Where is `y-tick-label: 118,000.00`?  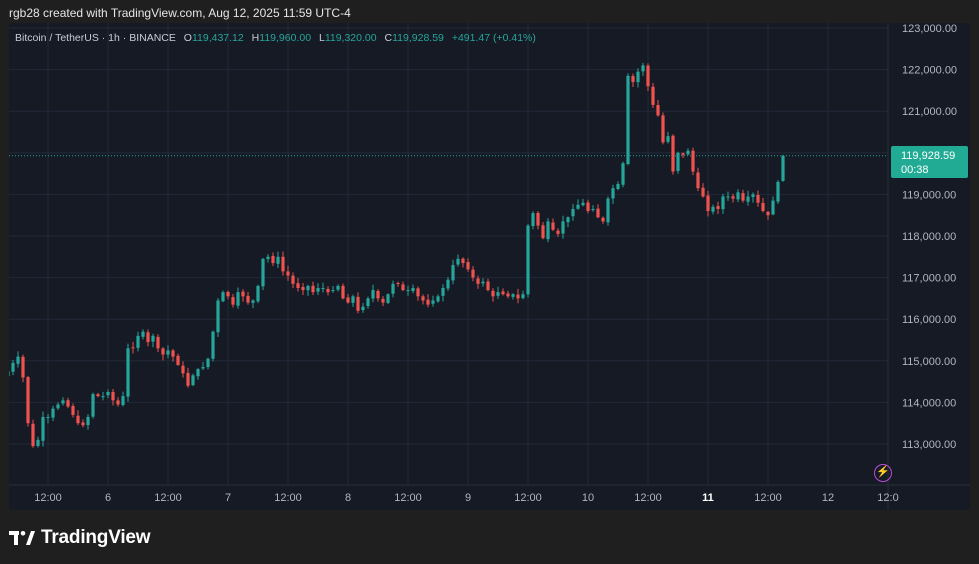
y-tick-label: 118,000.00 is located at coordinates (929, 237).